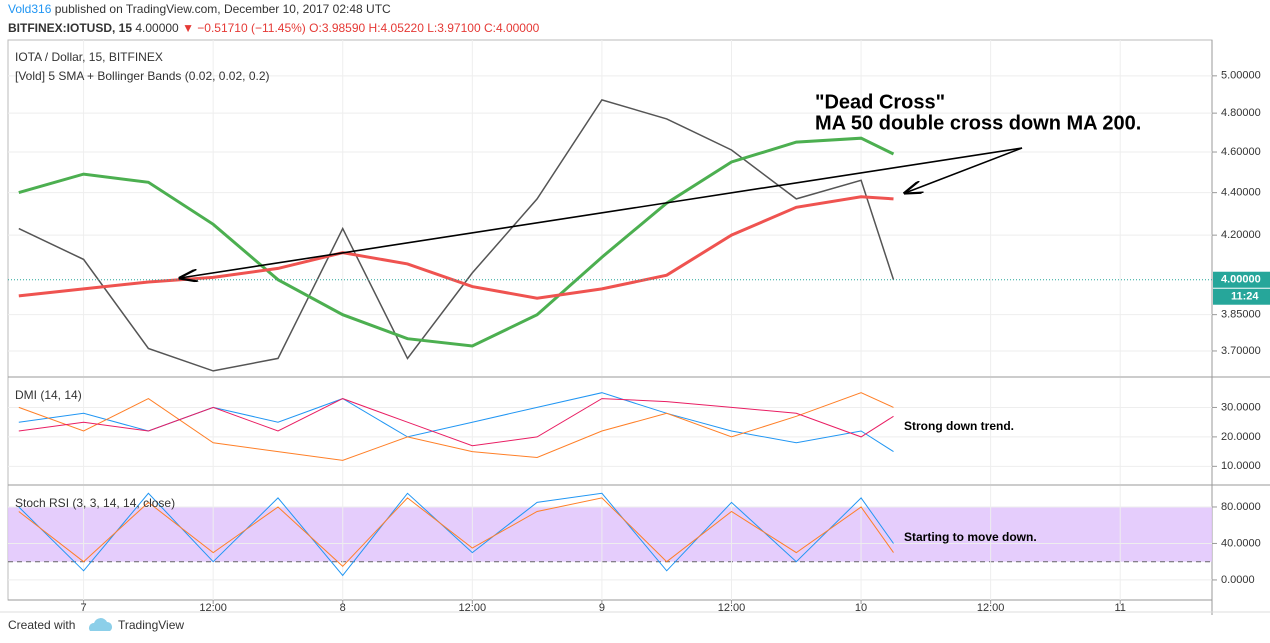 This screenshot has width=1270, height=643. I want to click on x-tick-label: 7, so click(84, 608).